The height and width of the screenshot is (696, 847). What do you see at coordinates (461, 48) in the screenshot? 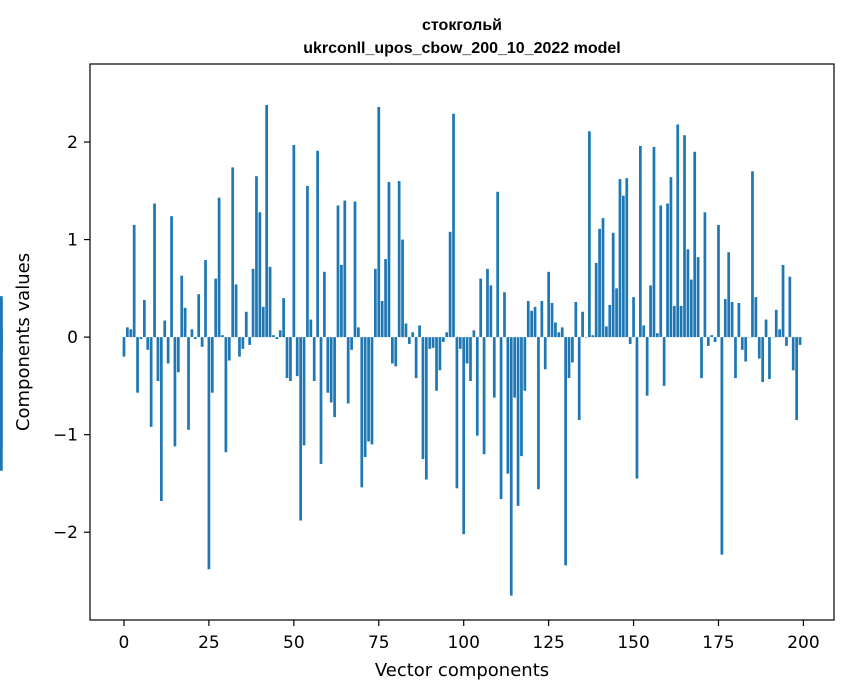
I see `chart-subtitle: ukrconll_upos_cbow_200_10_2022 model` at bounding box center [461, 48].